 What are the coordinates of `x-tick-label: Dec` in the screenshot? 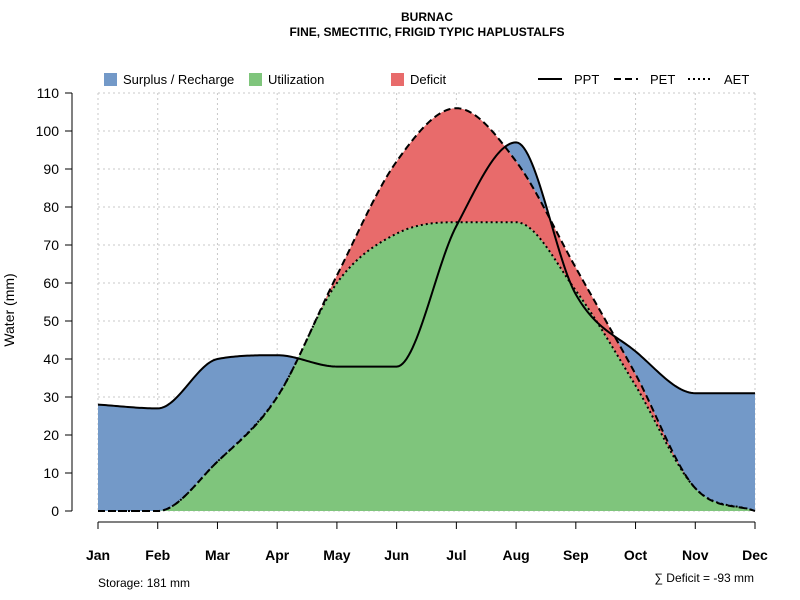 It's located at (755, 555).